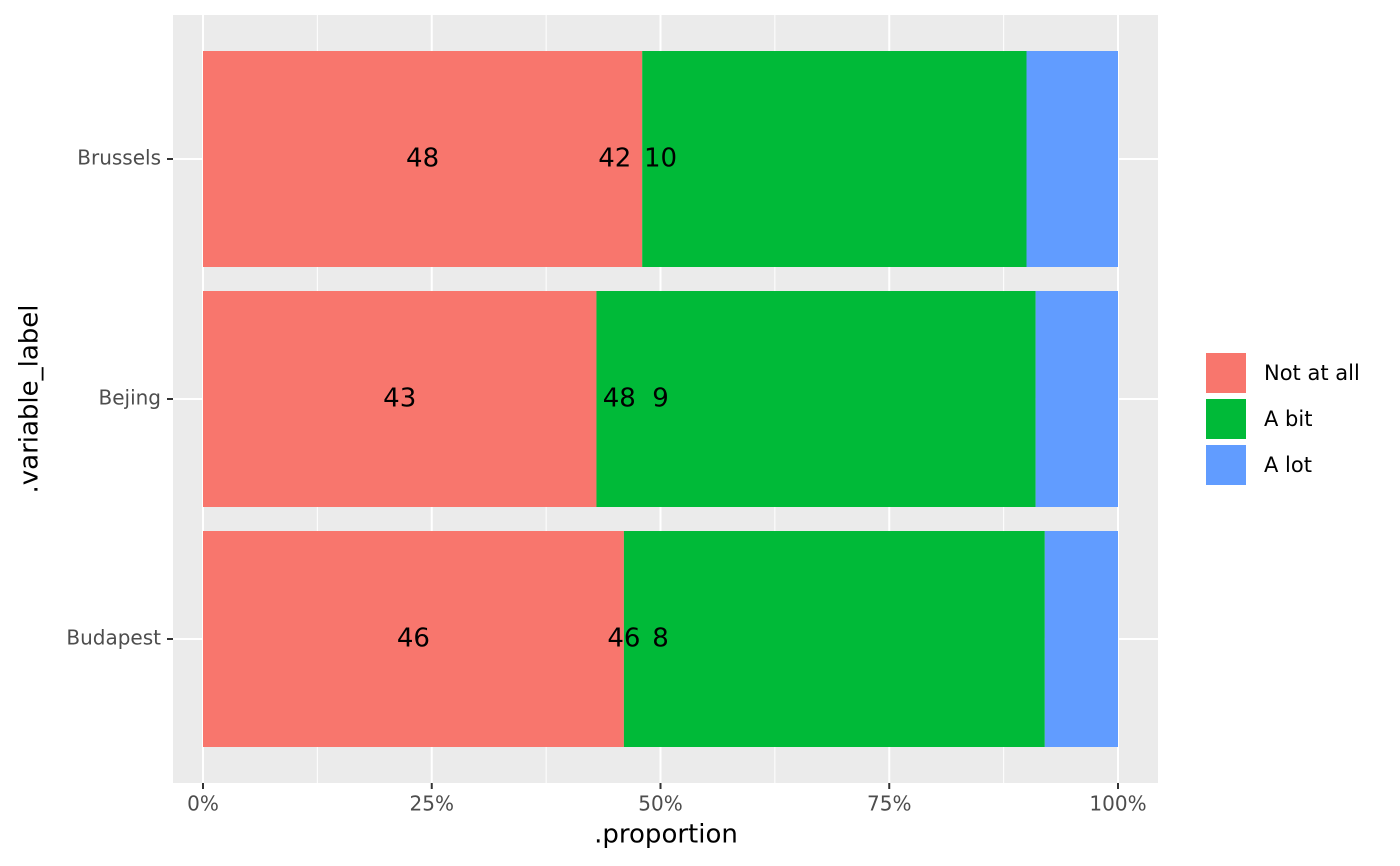 This screenshot has height=866, width=1400. I want to click on legend-label: A lot, so click(1288, 465).